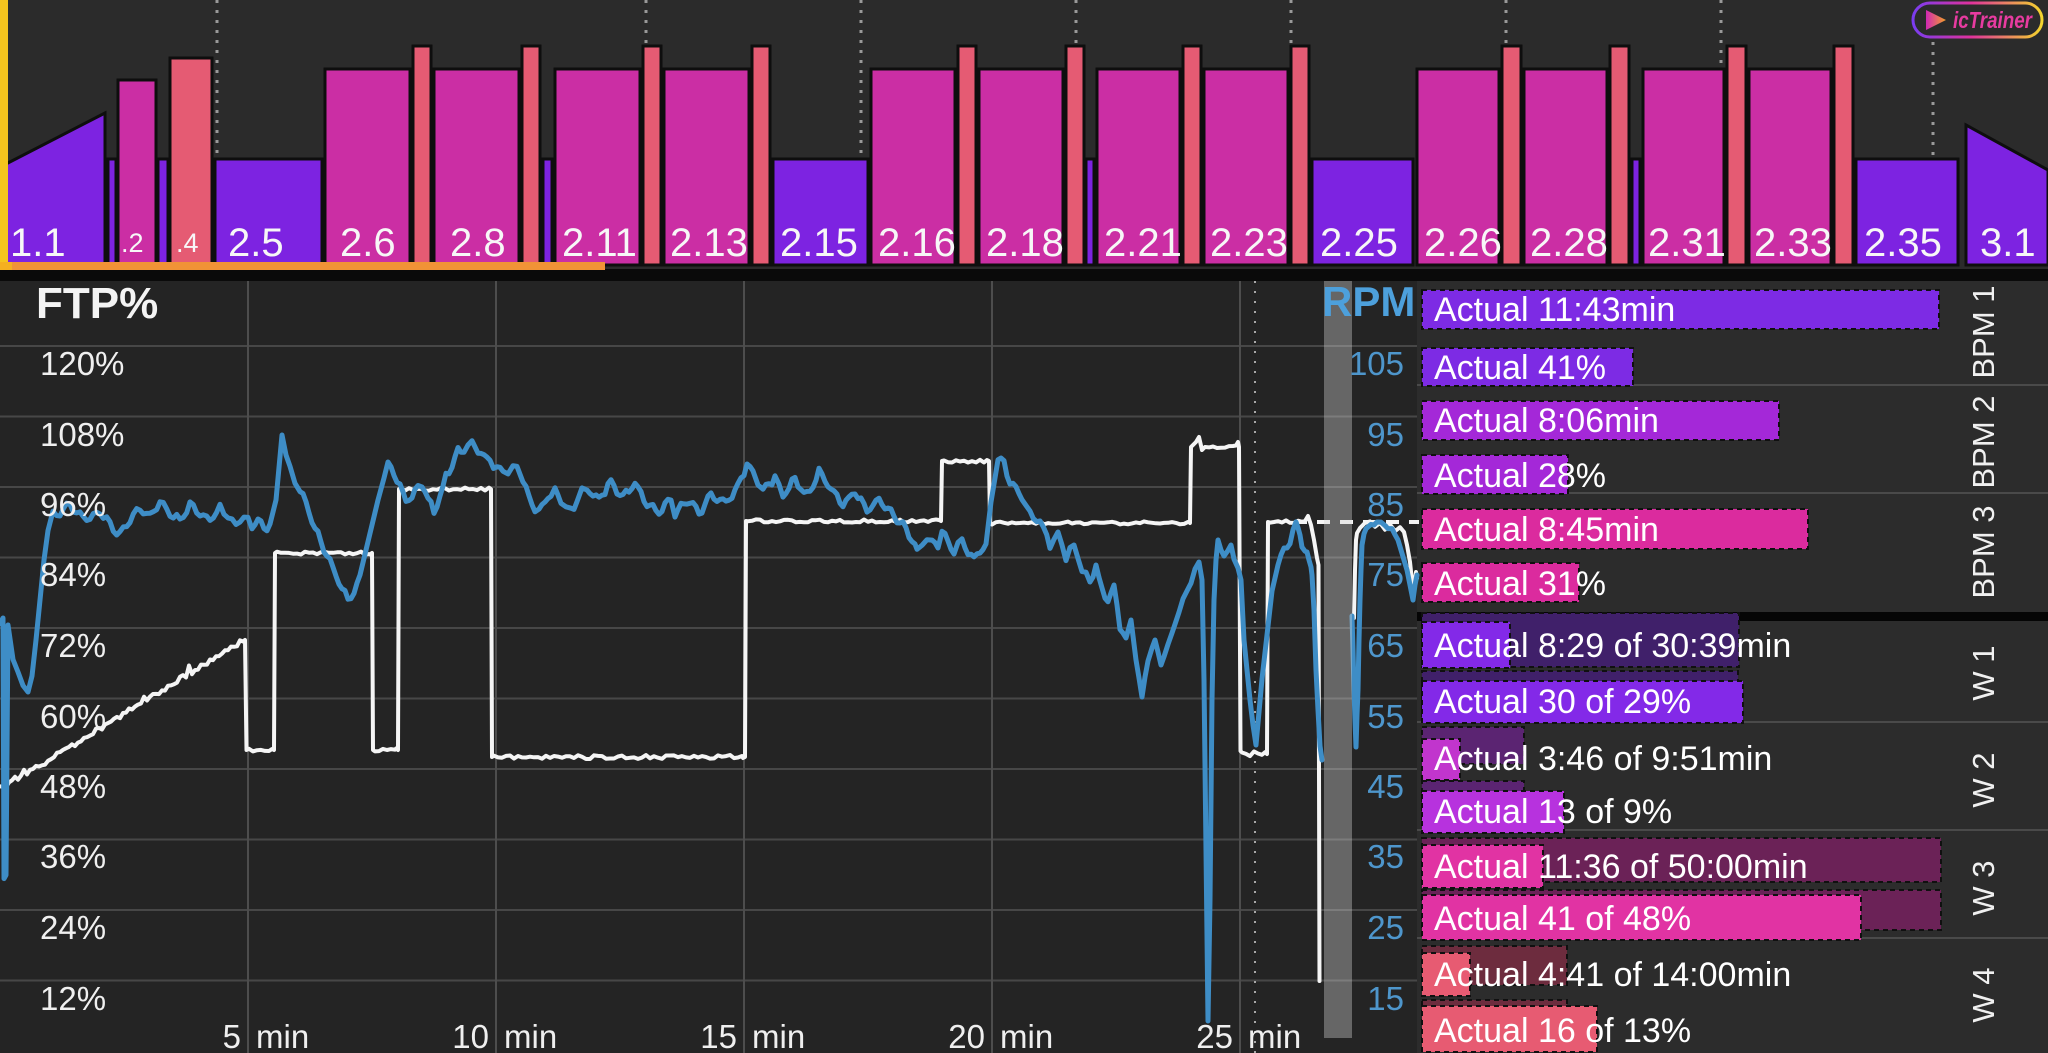 This screenshot has width=2048, height=1053. I want to click on svg-text: 2.31, so click(1687, 243).